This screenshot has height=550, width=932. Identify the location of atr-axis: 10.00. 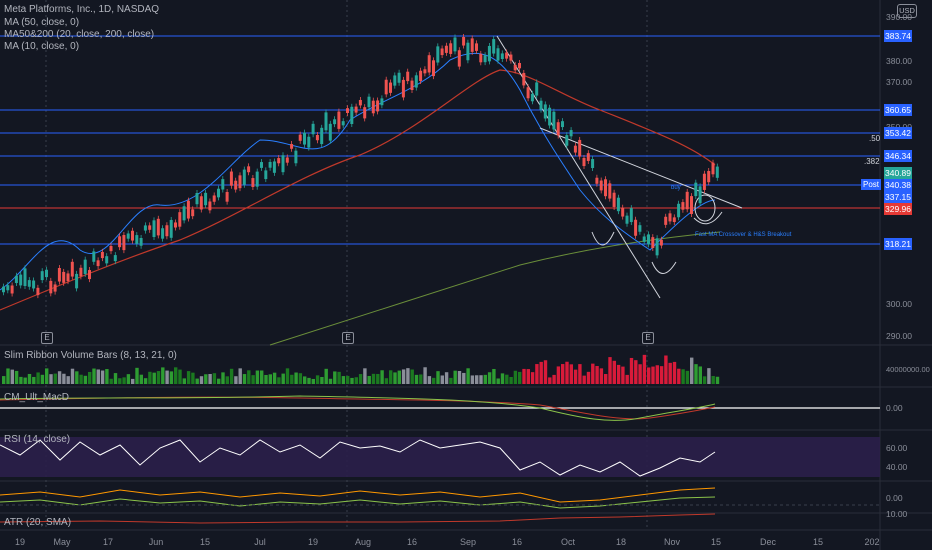
(897, 514).